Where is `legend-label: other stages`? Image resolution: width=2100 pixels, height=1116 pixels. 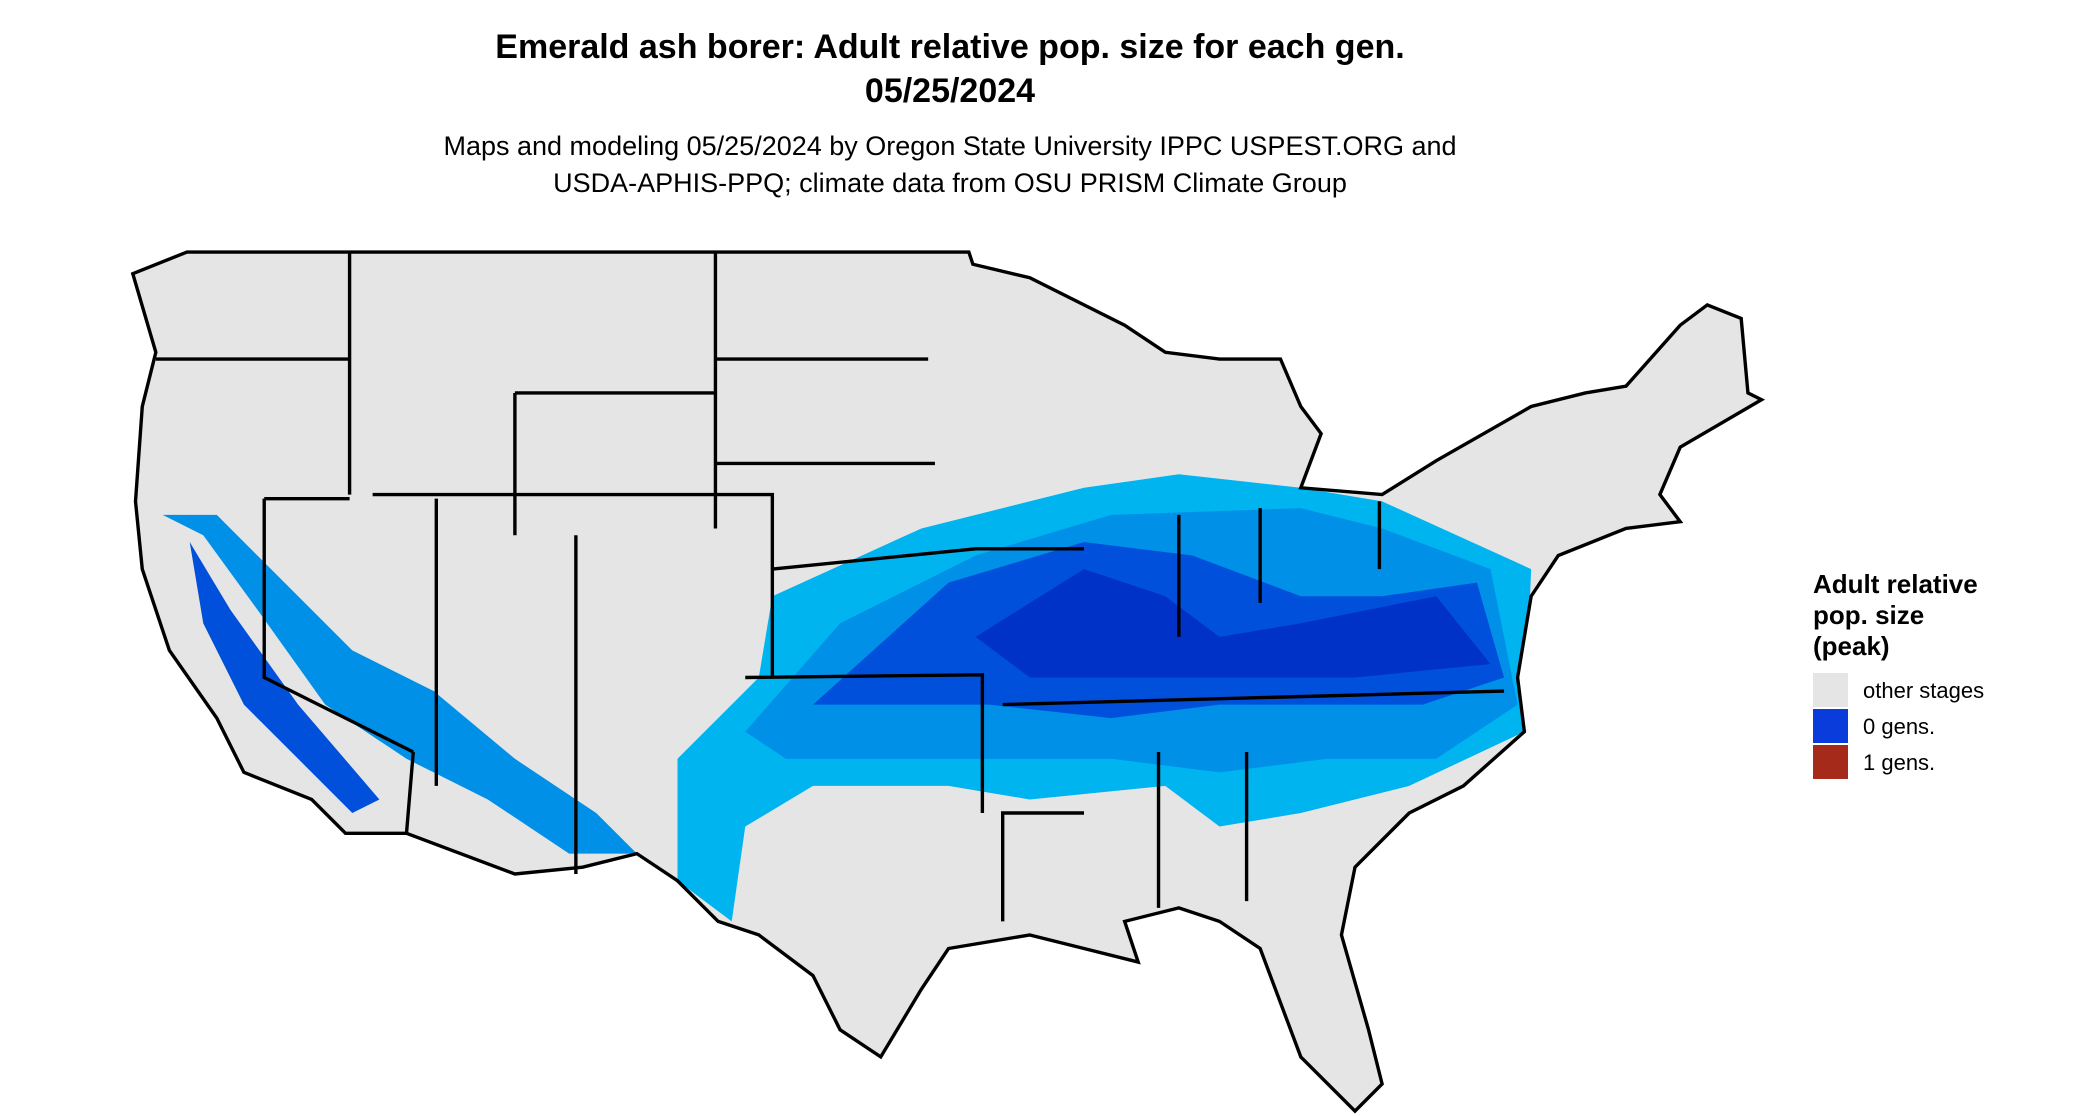 legend-label: other stages is located at coordinates (1923, 690).